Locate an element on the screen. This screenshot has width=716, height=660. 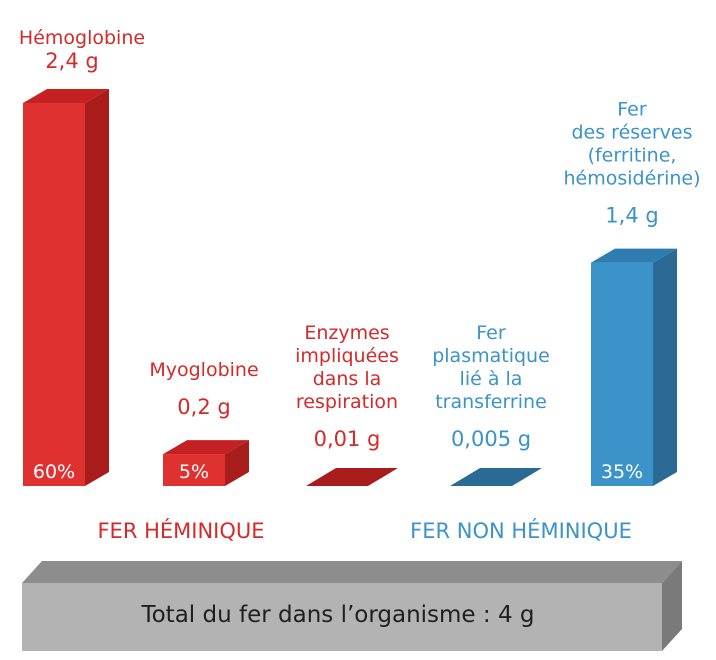
percent-label-1: 60% is located at coordinates (54, 472).